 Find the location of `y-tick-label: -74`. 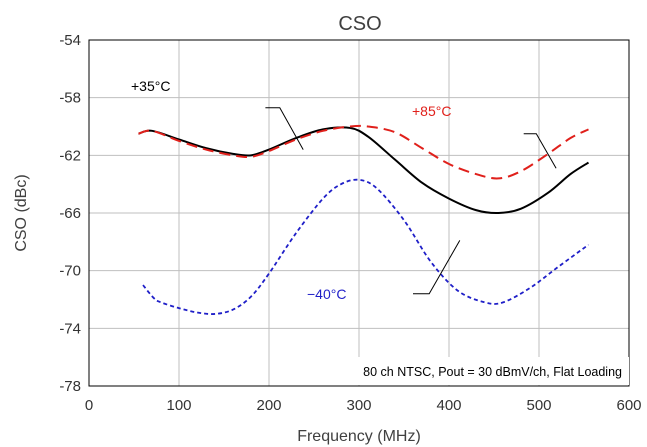

y-tick-label: -74 is located at coordinates (70, 328).